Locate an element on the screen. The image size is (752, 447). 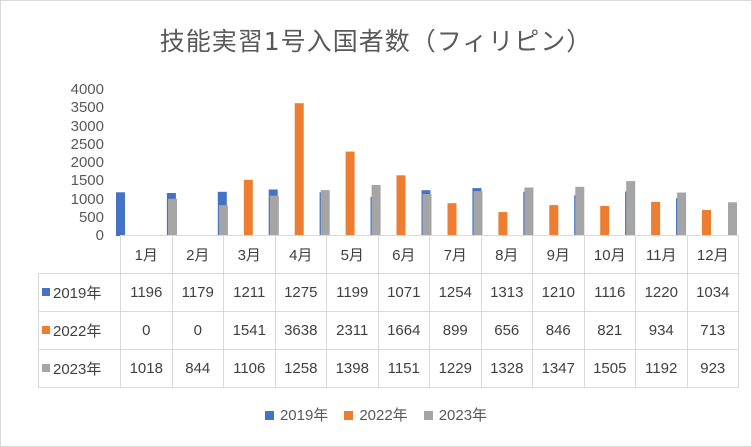
chart-title: 技能実習1号入国者数（フィリピン） is located at coordinates (376, 41).